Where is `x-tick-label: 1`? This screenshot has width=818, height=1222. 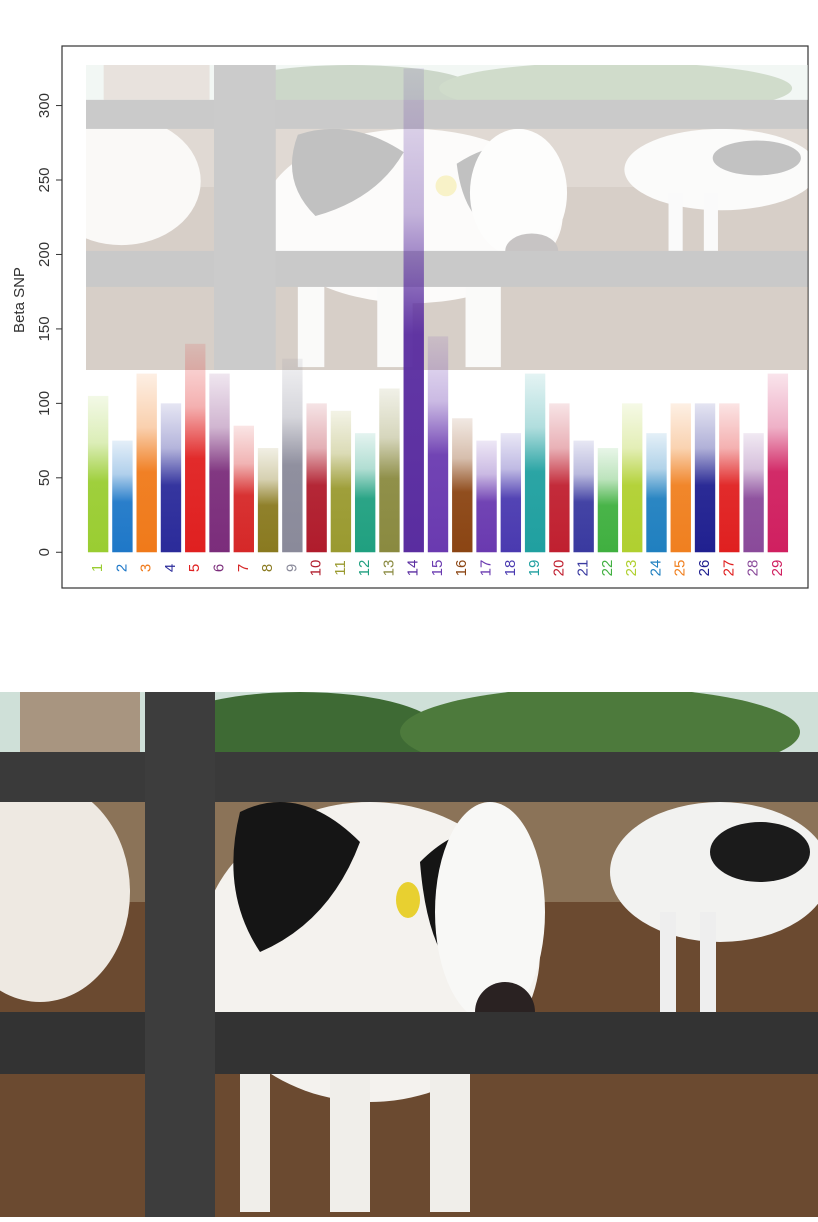 x-tick-label: 1 is located at coordinates (97, 568).